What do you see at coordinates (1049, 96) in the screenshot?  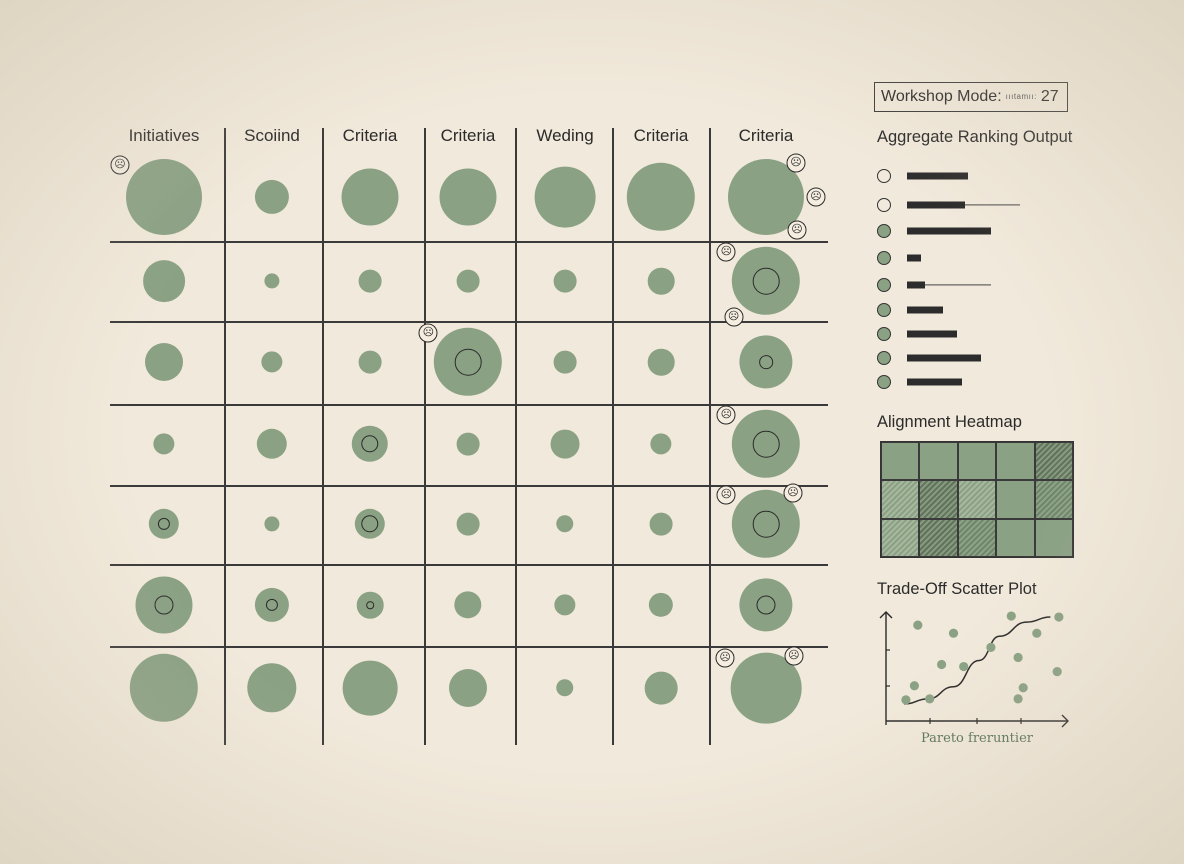 I see `workshop-mode-value: 27` at bounding box center [1049, 96].